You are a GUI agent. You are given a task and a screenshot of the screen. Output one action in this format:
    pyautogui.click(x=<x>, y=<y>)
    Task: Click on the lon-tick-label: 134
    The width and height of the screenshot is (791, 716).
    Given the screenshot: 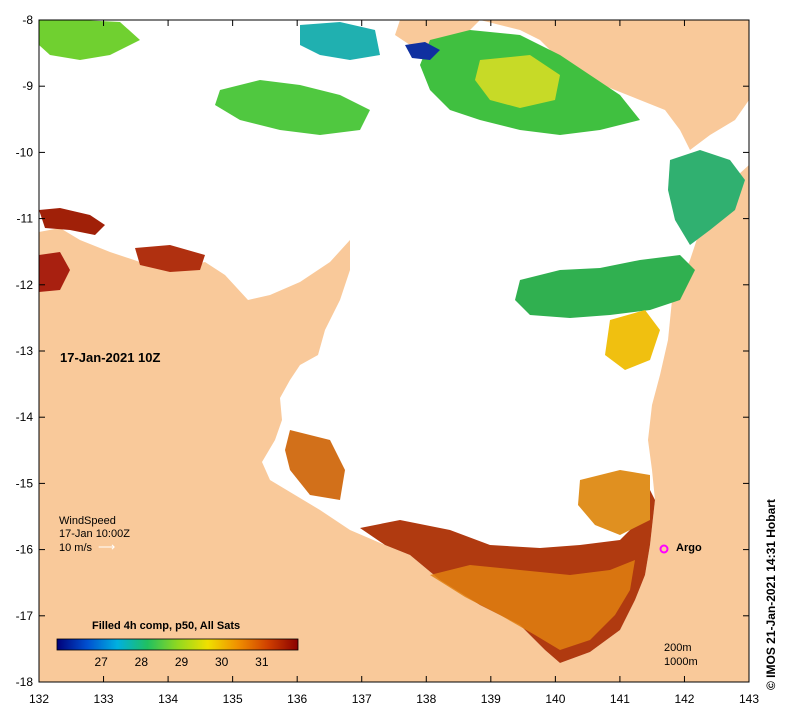 What is the action you would take?
    pyautogui.click(x=168, y=699)
    